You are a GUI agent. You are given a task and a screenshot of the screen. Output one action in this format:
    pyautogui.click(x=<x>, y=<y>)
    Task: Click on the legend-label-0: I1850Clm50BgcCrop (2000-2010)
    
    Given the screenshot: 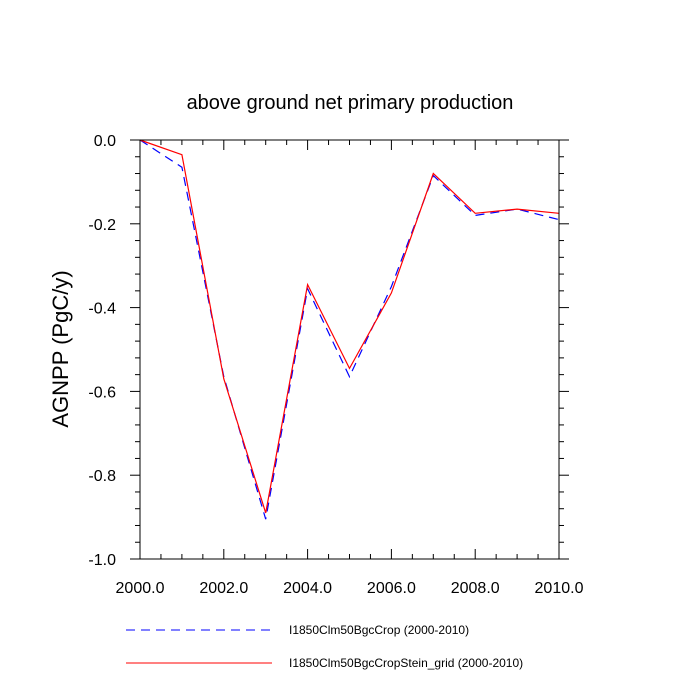 What is the action you would take?
    pyautogui.click(x=379, y=630)
    